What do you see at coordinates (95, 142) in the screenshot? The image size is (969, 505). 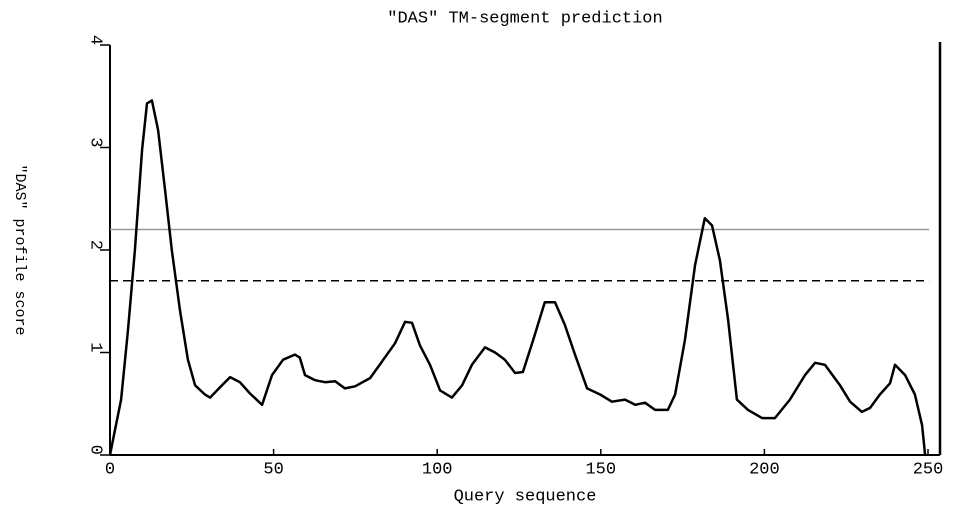 I see `y-tick-label: 3` at bounding box center [95, 142].